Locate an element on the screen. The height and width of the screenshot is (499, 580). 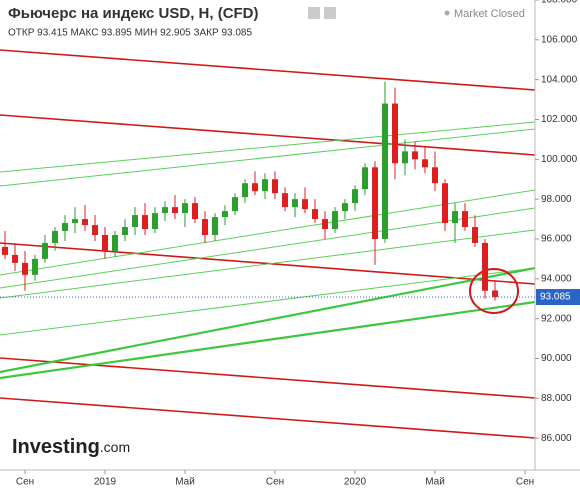
y-tick-label: 104.000 is located at coordinates (559, 79).